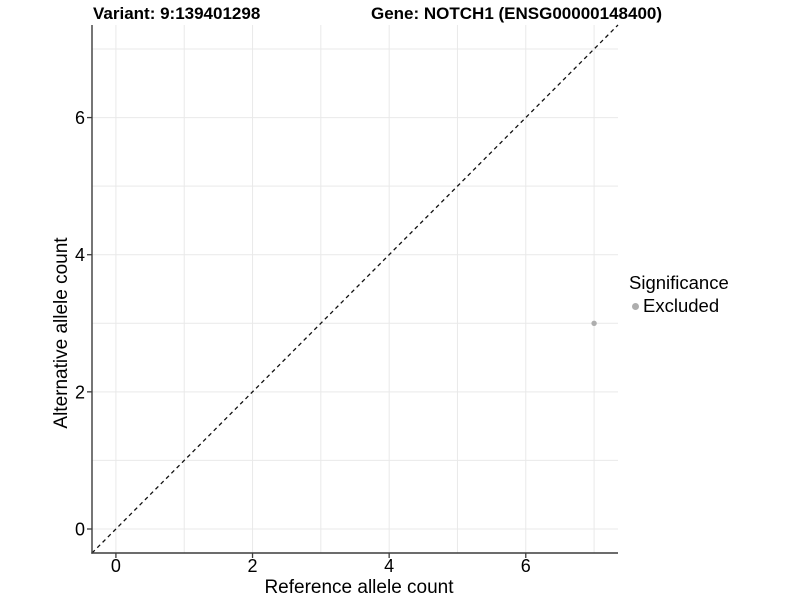 This screenshot has width=800, height=600. What do you see at coordinates (61, 333) in the screenshot?
I see `y-axis-title: Alternative allele count` at bounding box center [61, 333].